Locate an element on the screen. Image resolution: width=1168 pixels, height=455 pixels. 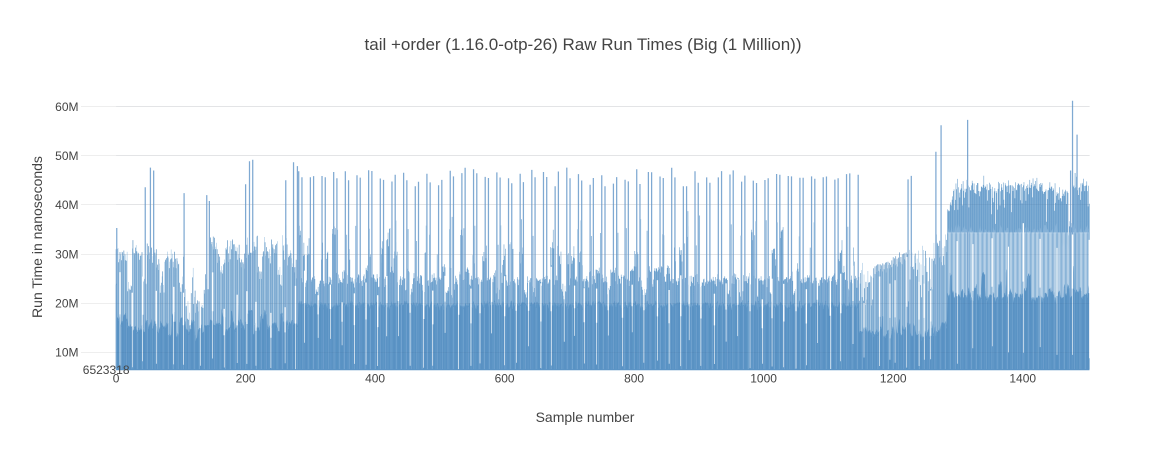
svg-text: Run Time in nanoseconds is located at coordinates (37, 237).